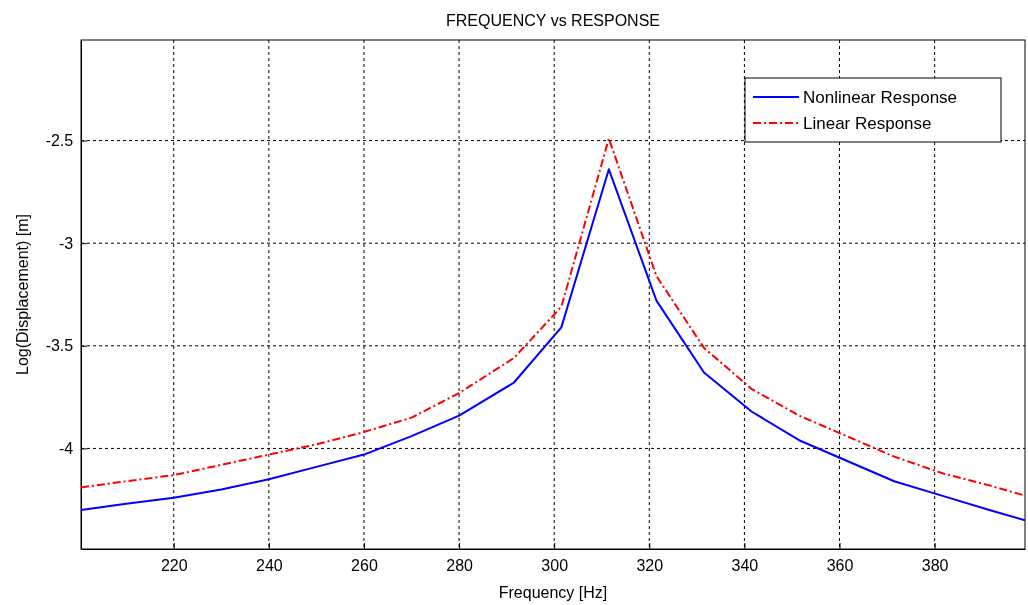 This screenshot has height=605, width=1028. What do you see at coordinates (59, 141) in the screenshot?
I see `y-tick-label: -2.5` at bounding box center [59, 141].